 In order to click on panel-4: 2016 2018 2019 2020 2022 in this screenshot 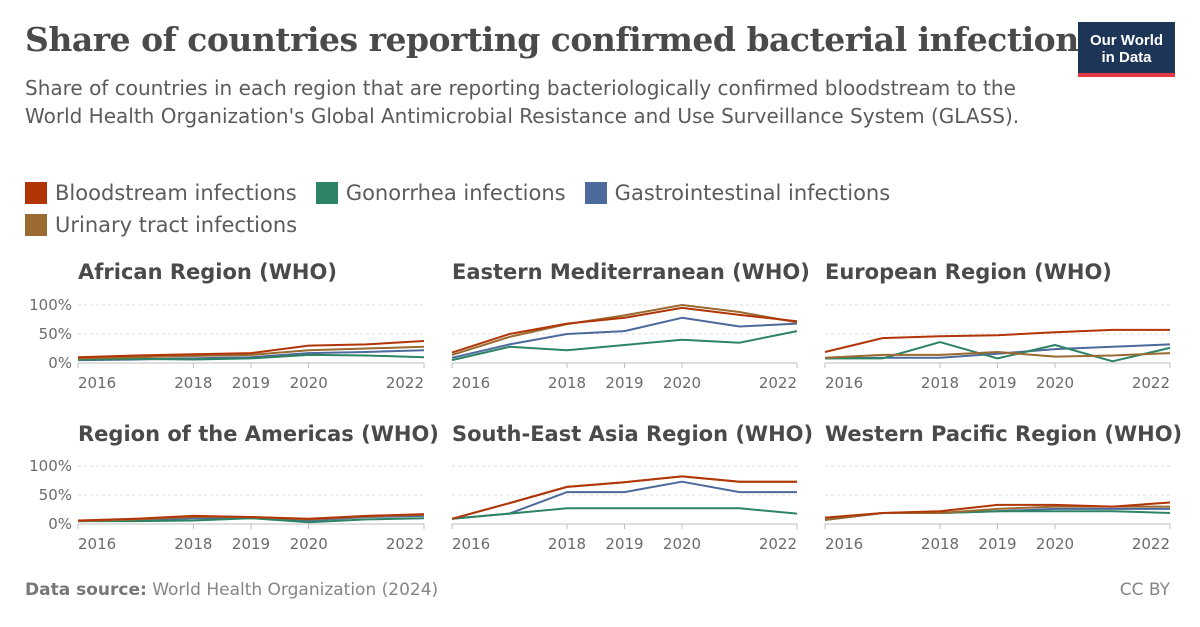, I will do `click(624, 509)`.